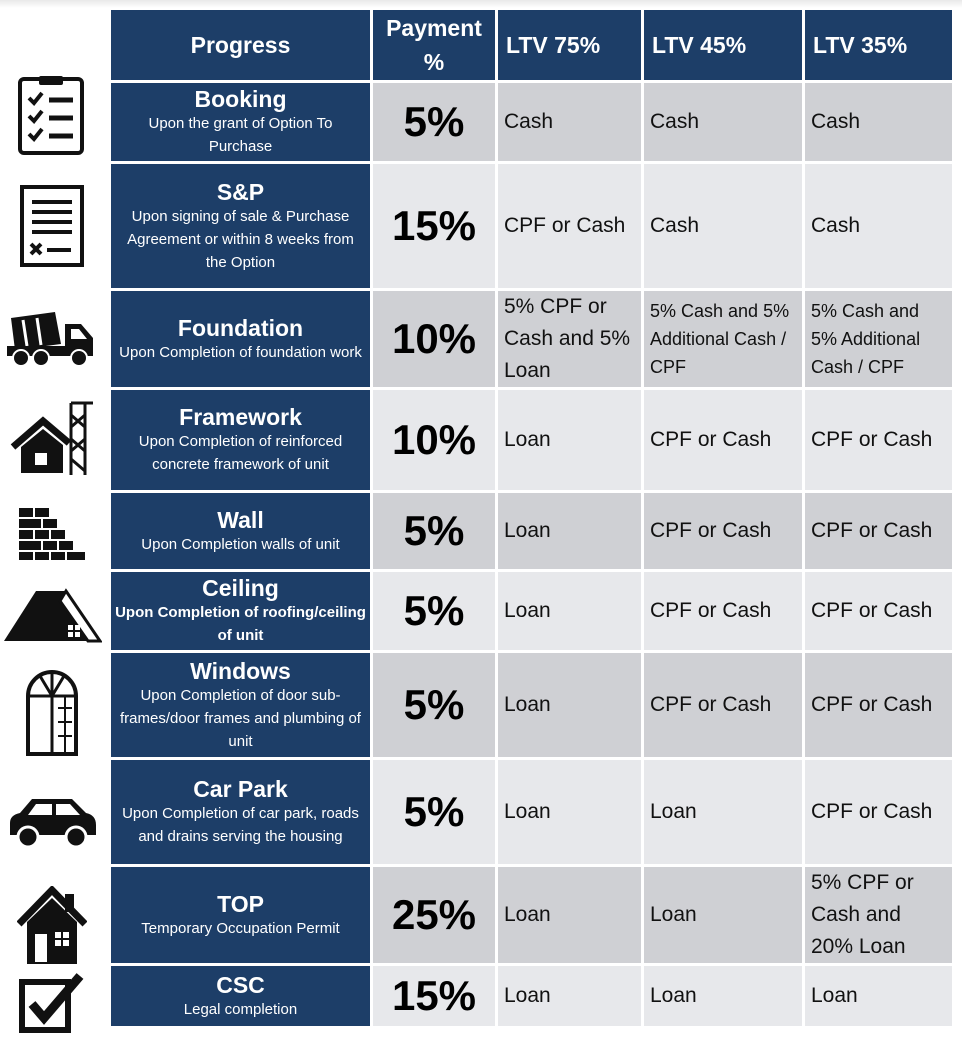 Image resolution: width=962 pixels, height=1049 pixels. I want to click on checkbox-icon, so click(52, 1003).